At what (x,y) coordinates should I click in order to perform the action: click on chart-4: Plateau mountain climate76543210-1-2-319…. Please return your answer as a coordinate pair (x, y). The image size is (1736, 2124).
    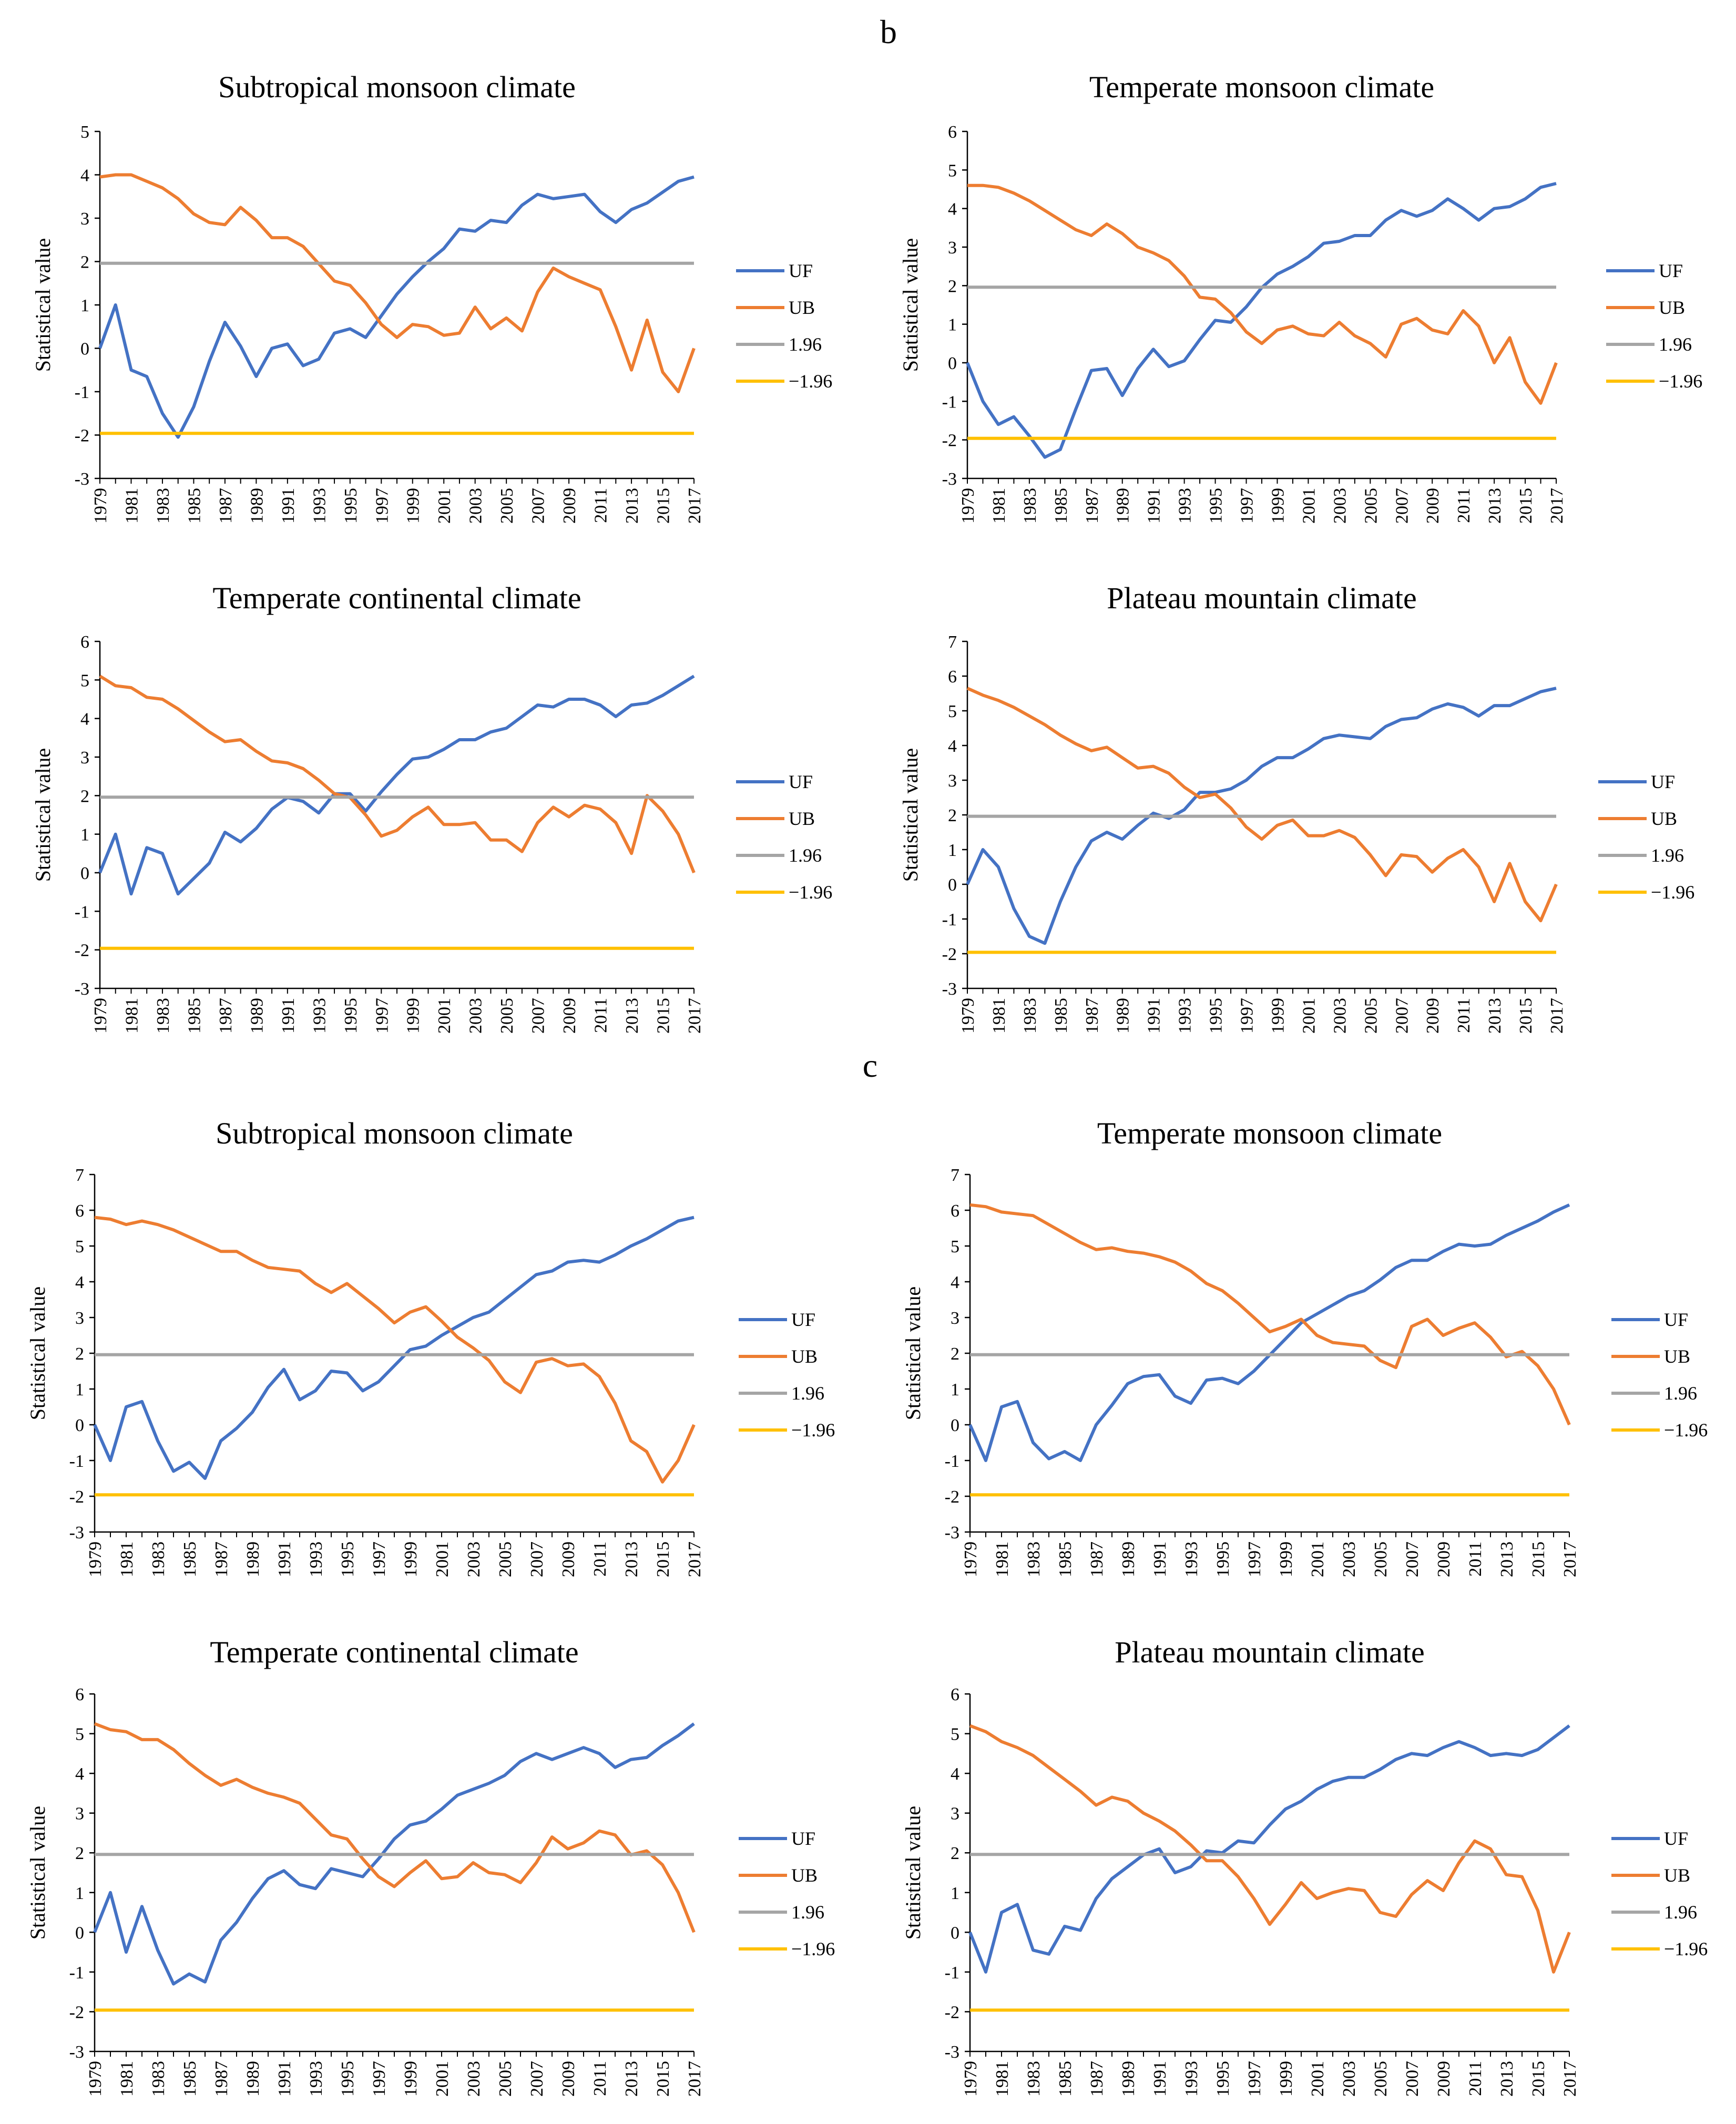
    Looking at the image, I should click on (1296, 808).